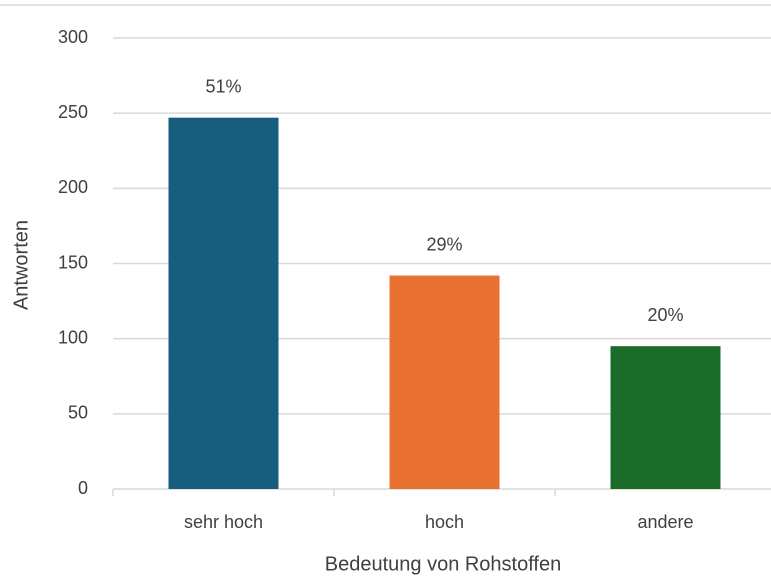 This screenshot has width=771, height=582. Describe the element at coordinates (444, 244) in the screenshot. I see `data-label: 29%` at that location.